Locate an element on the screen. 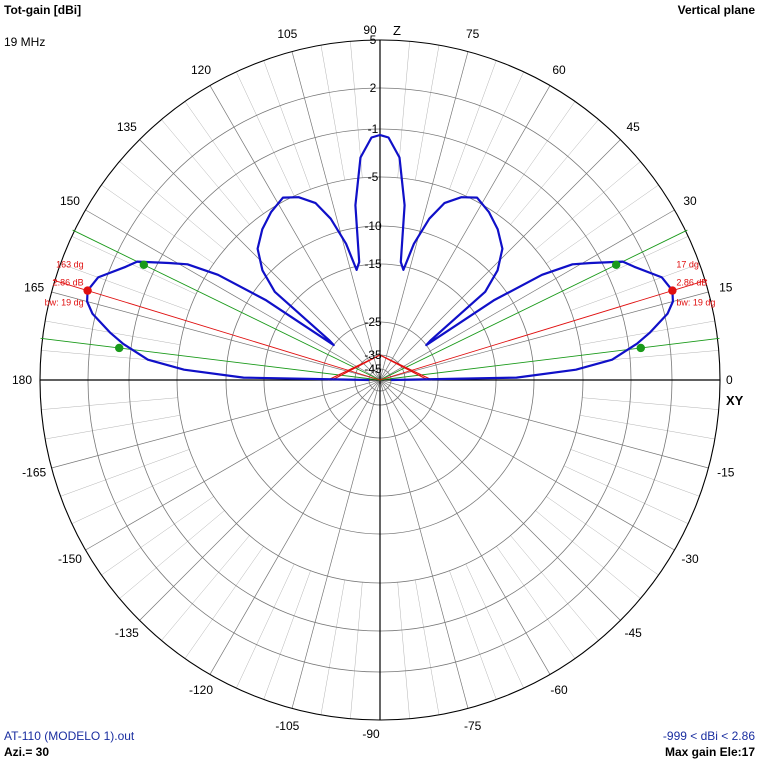 This screenshot has width=761, height=761. angle-tick-label: 0 is located at coordinates (729, 380).